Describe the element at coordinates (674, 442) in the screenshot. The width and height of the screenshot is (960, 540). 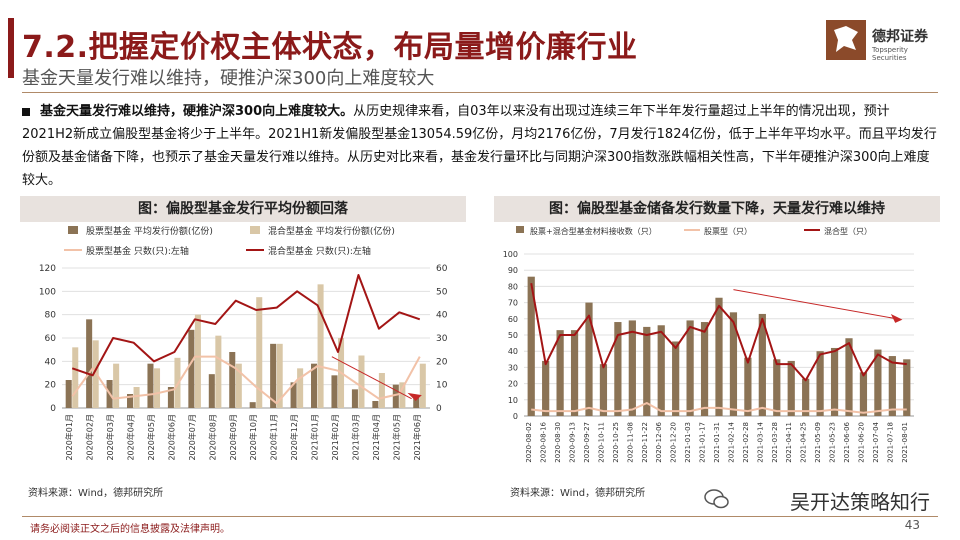
I see `x-tick-label: 2020-12-20` at that location.